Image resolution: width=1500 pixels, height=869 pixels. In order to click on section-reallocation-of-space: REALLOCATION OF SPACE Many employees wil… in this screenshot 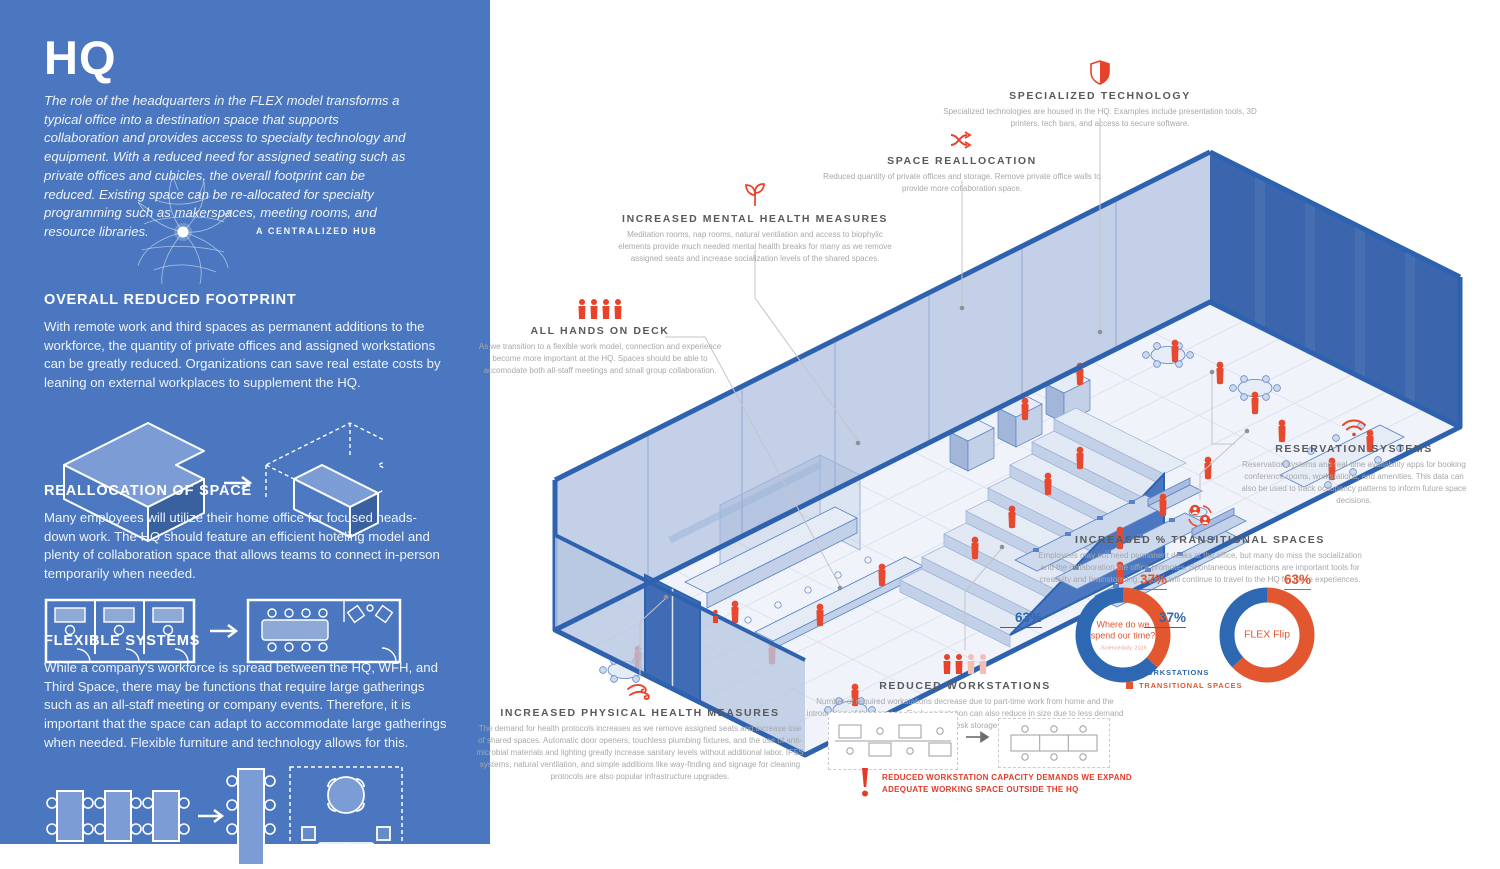, I will do `click(246, 576)`.